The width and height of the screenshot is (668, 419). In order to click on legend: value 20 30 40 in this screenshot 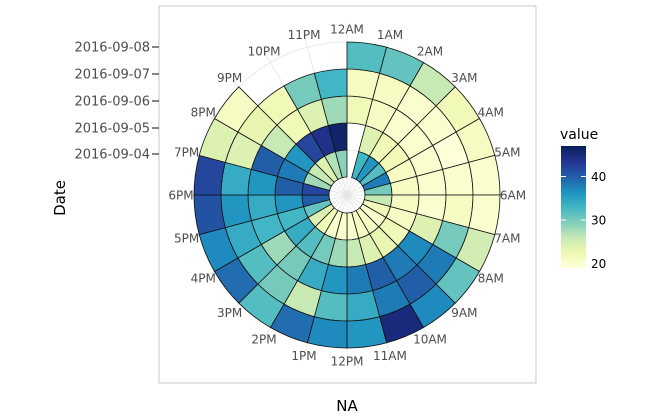, I will do `click(583, 199)`.